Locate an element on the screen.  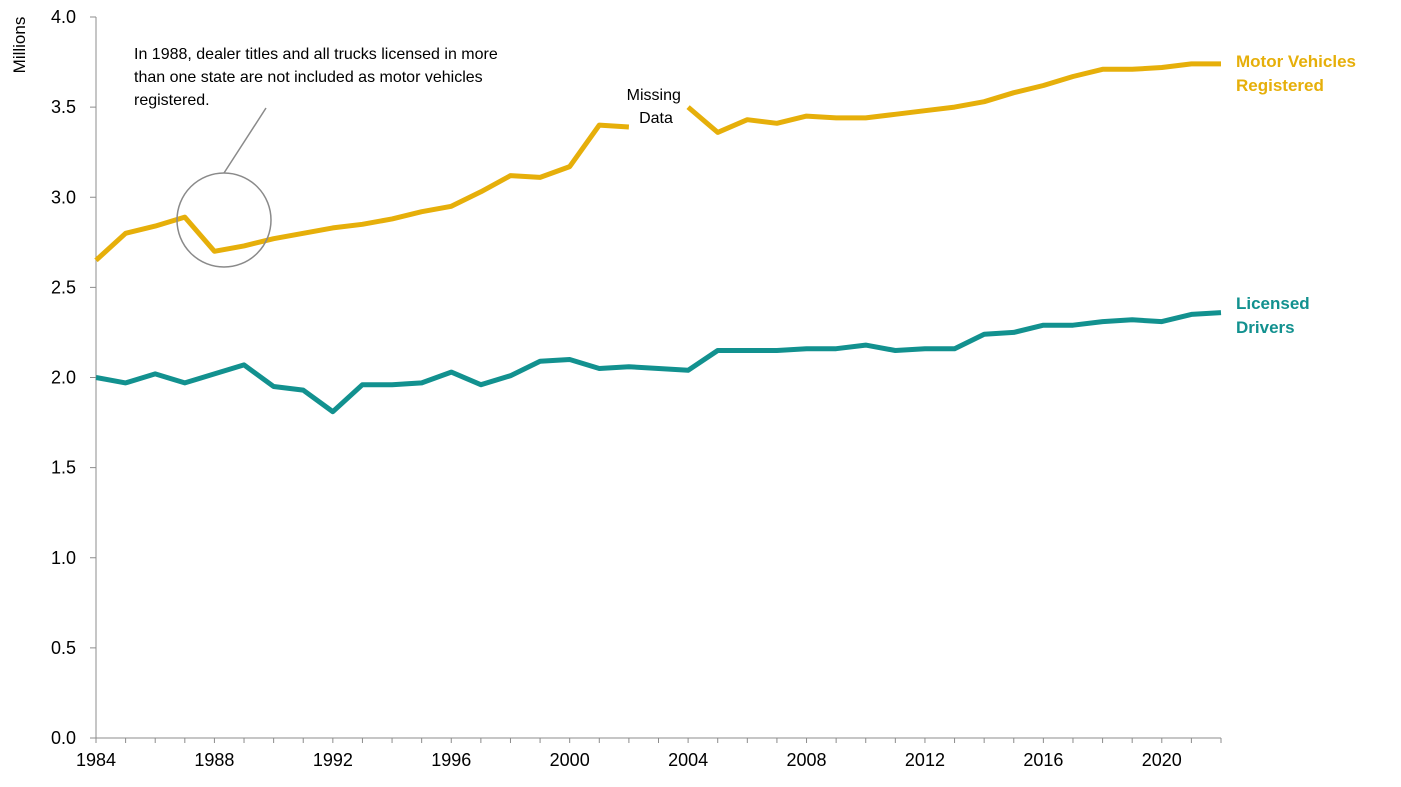
motor-vehicles-label-line-2: Registered is located at coordinates (1280, 85).